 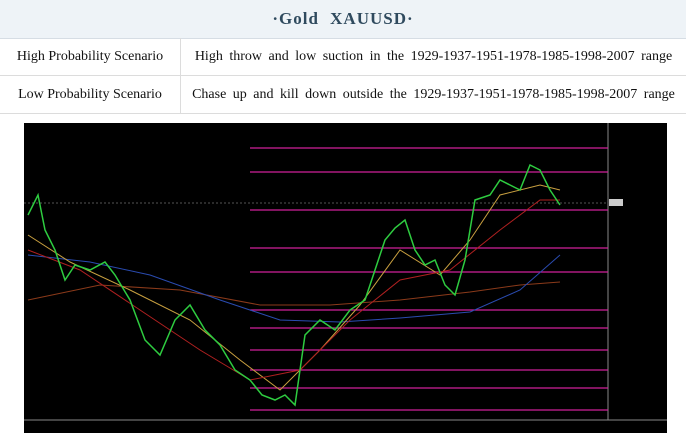 I want to click on table-cell: High Probability Scenario, so click(x=90, y=57).